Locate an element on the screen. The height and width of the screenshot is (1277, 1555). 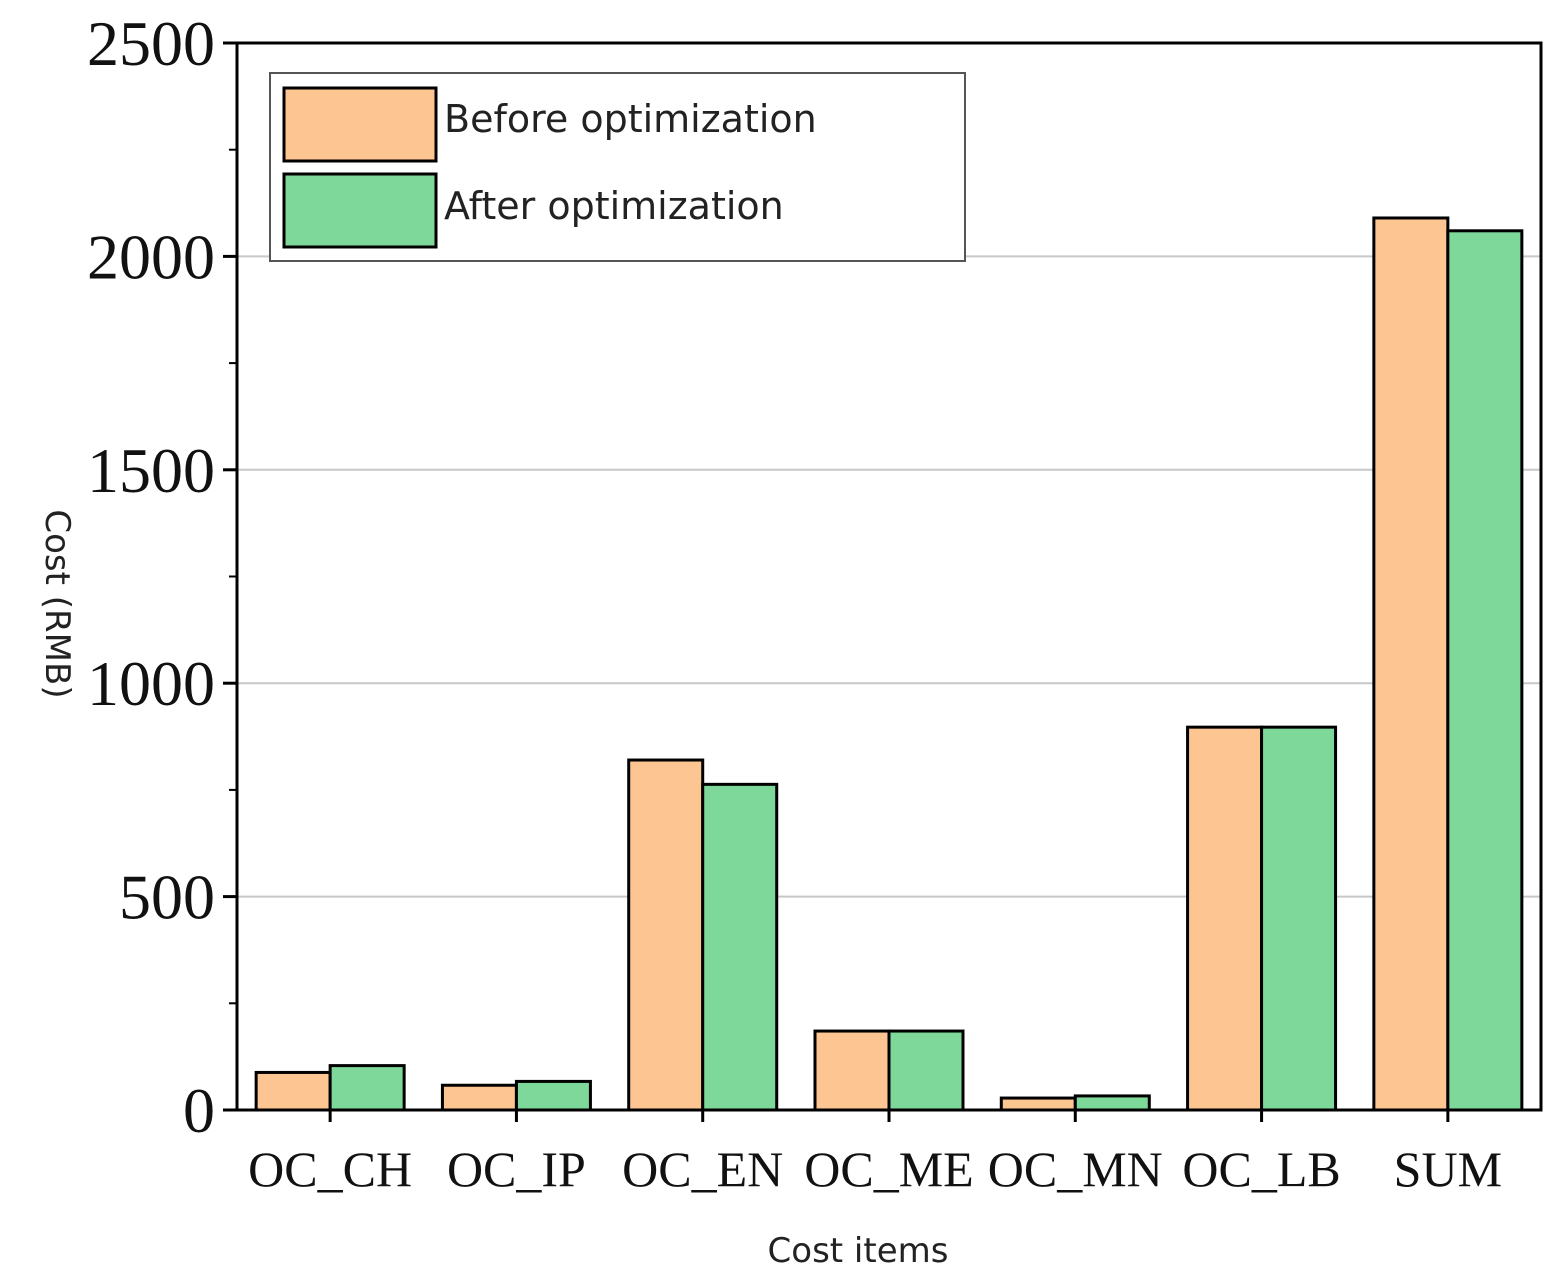
legend-label-after: After optimization is located at coordinates (614, 206).